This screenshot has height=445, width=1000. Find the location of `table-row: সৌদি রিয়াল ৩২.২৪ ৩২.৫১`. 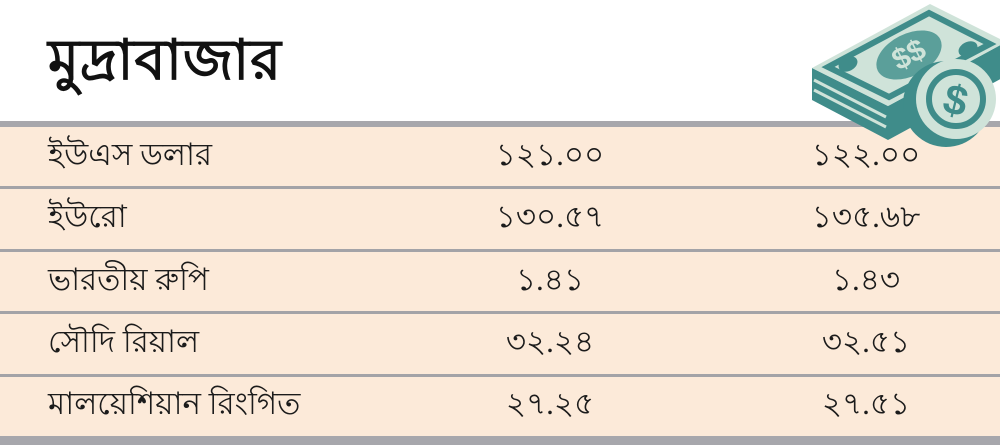

table-row: সৌদি রিয়াল ৩২.২৪ ৩২.৫১ is located at coordinates (500, 342).